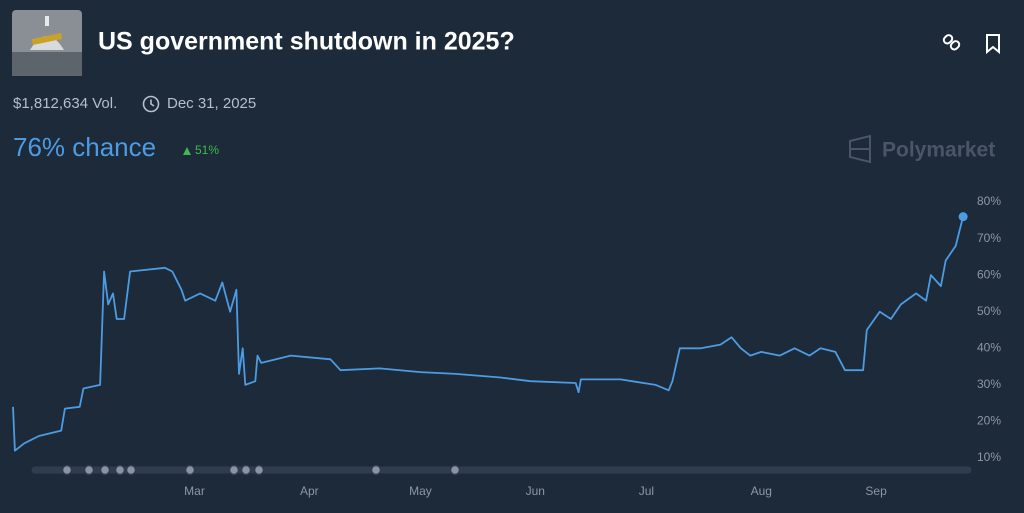  Describe the element at coordinates (963, 217) in the screenshot. I see `current-point` at that location.